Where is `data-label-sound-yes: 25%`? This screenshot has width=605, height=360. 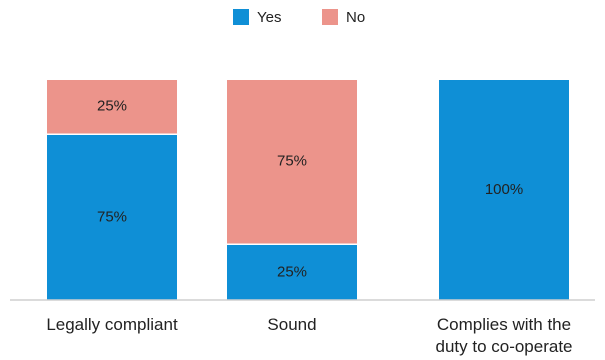
data-label-sound-yes: 25% is located at coordinates (292, 271).